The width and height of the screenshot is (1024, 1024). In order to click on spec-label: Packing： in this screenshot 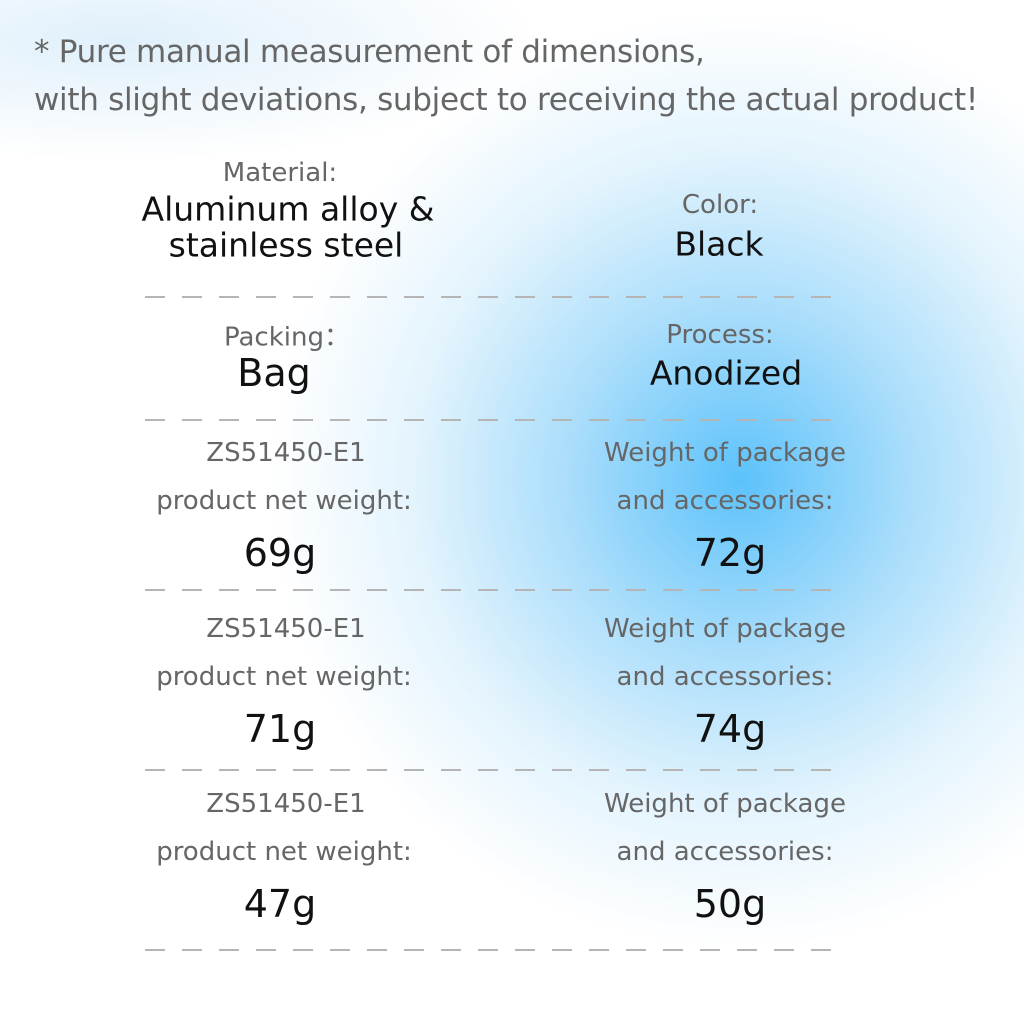, I will do `click(287, 337)`.